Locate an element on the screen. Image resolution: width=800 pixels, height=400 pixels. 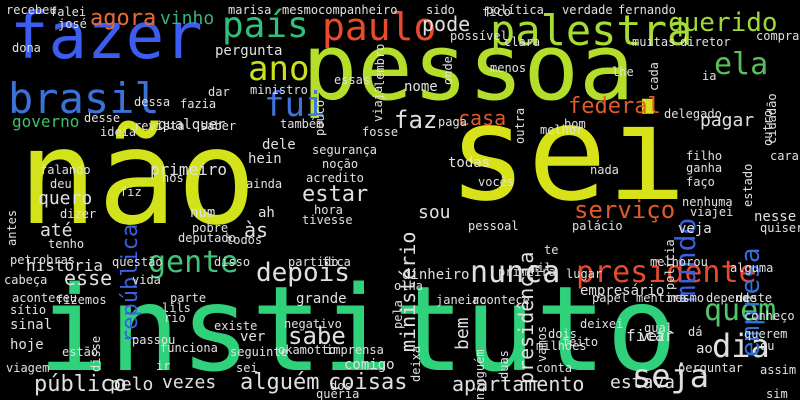
word-ministro: ministro is located at coordinates (279, 90).